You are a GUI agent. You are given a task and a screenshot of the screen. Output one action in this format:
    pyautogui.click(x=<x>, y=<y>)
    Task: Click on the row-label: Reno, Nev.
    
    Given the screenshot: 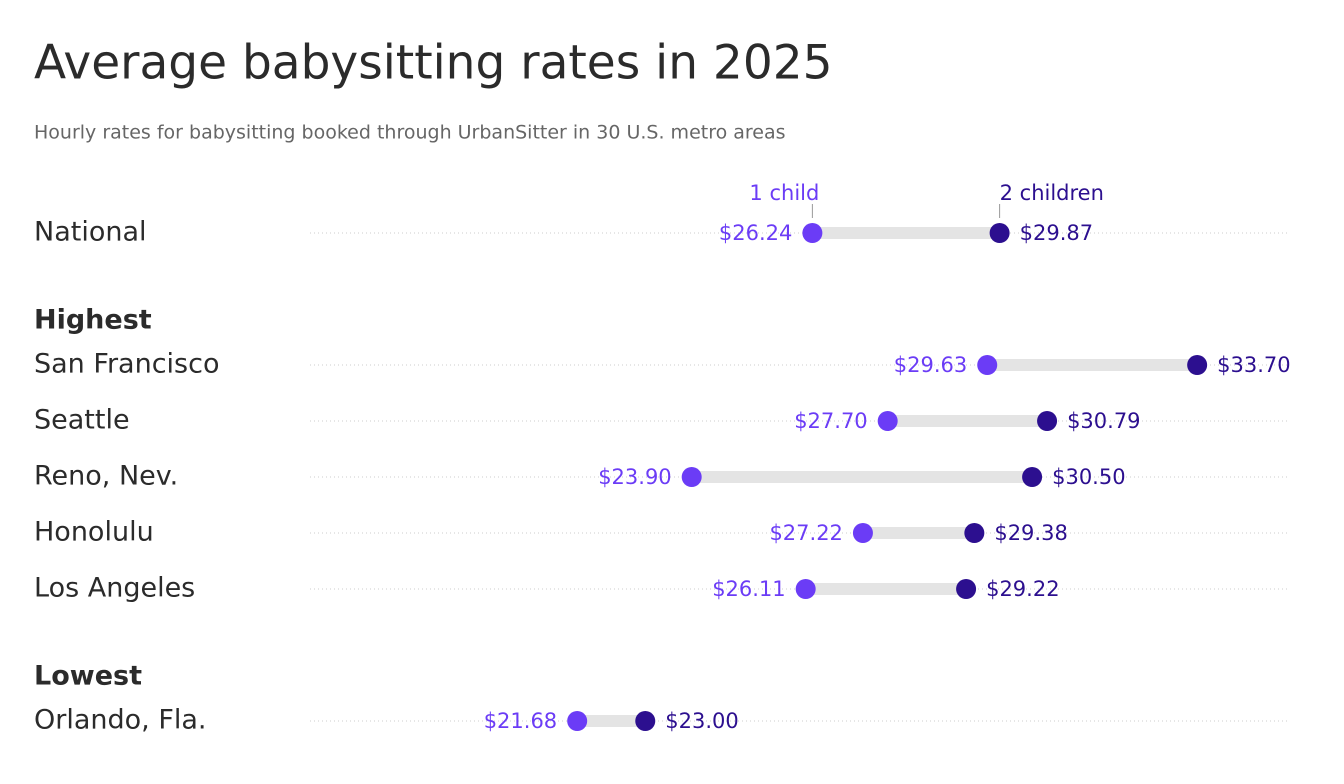 What is the action you would take?
    pyautogui.click(x=106, y=476)
    